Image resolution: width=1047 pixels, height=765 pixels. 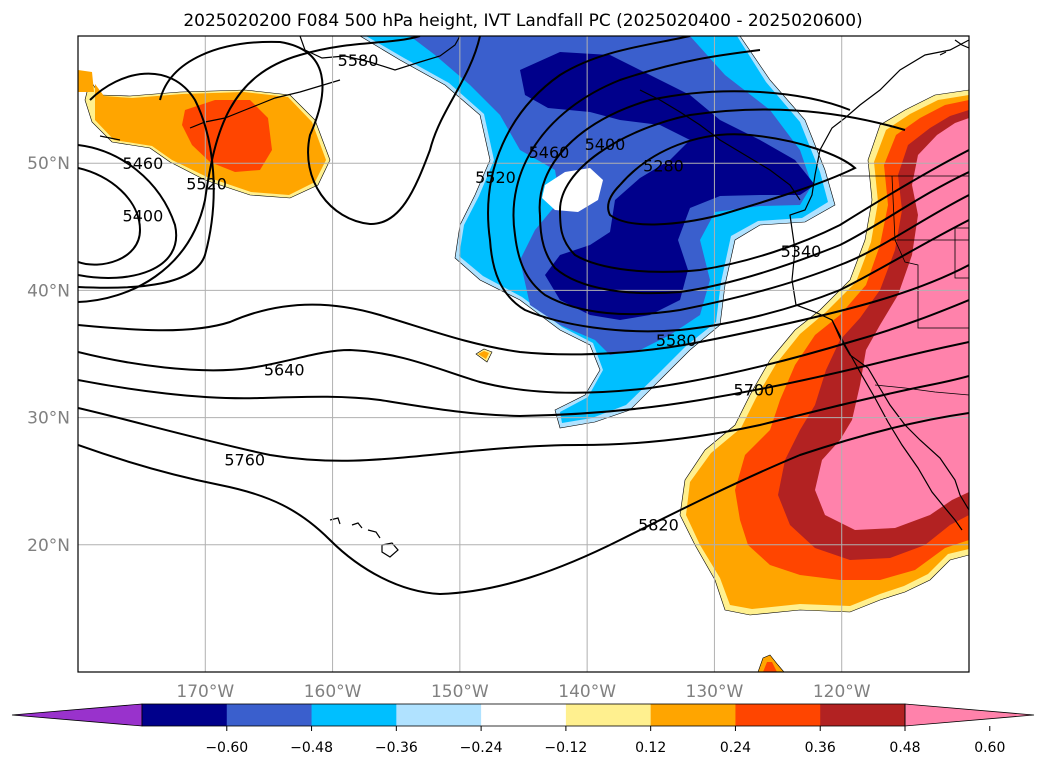 What do you see at coordinates (48, 419) in the screenshot?
I see `lat-tick-label: 30°N` at bounding box center [48, 419].